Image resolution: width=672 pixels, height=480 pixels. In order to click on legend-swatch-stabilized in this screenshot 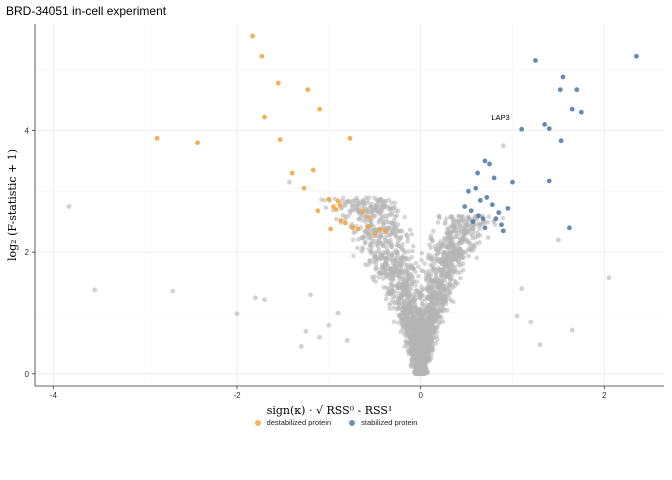, I will do `click(352, 422)`.